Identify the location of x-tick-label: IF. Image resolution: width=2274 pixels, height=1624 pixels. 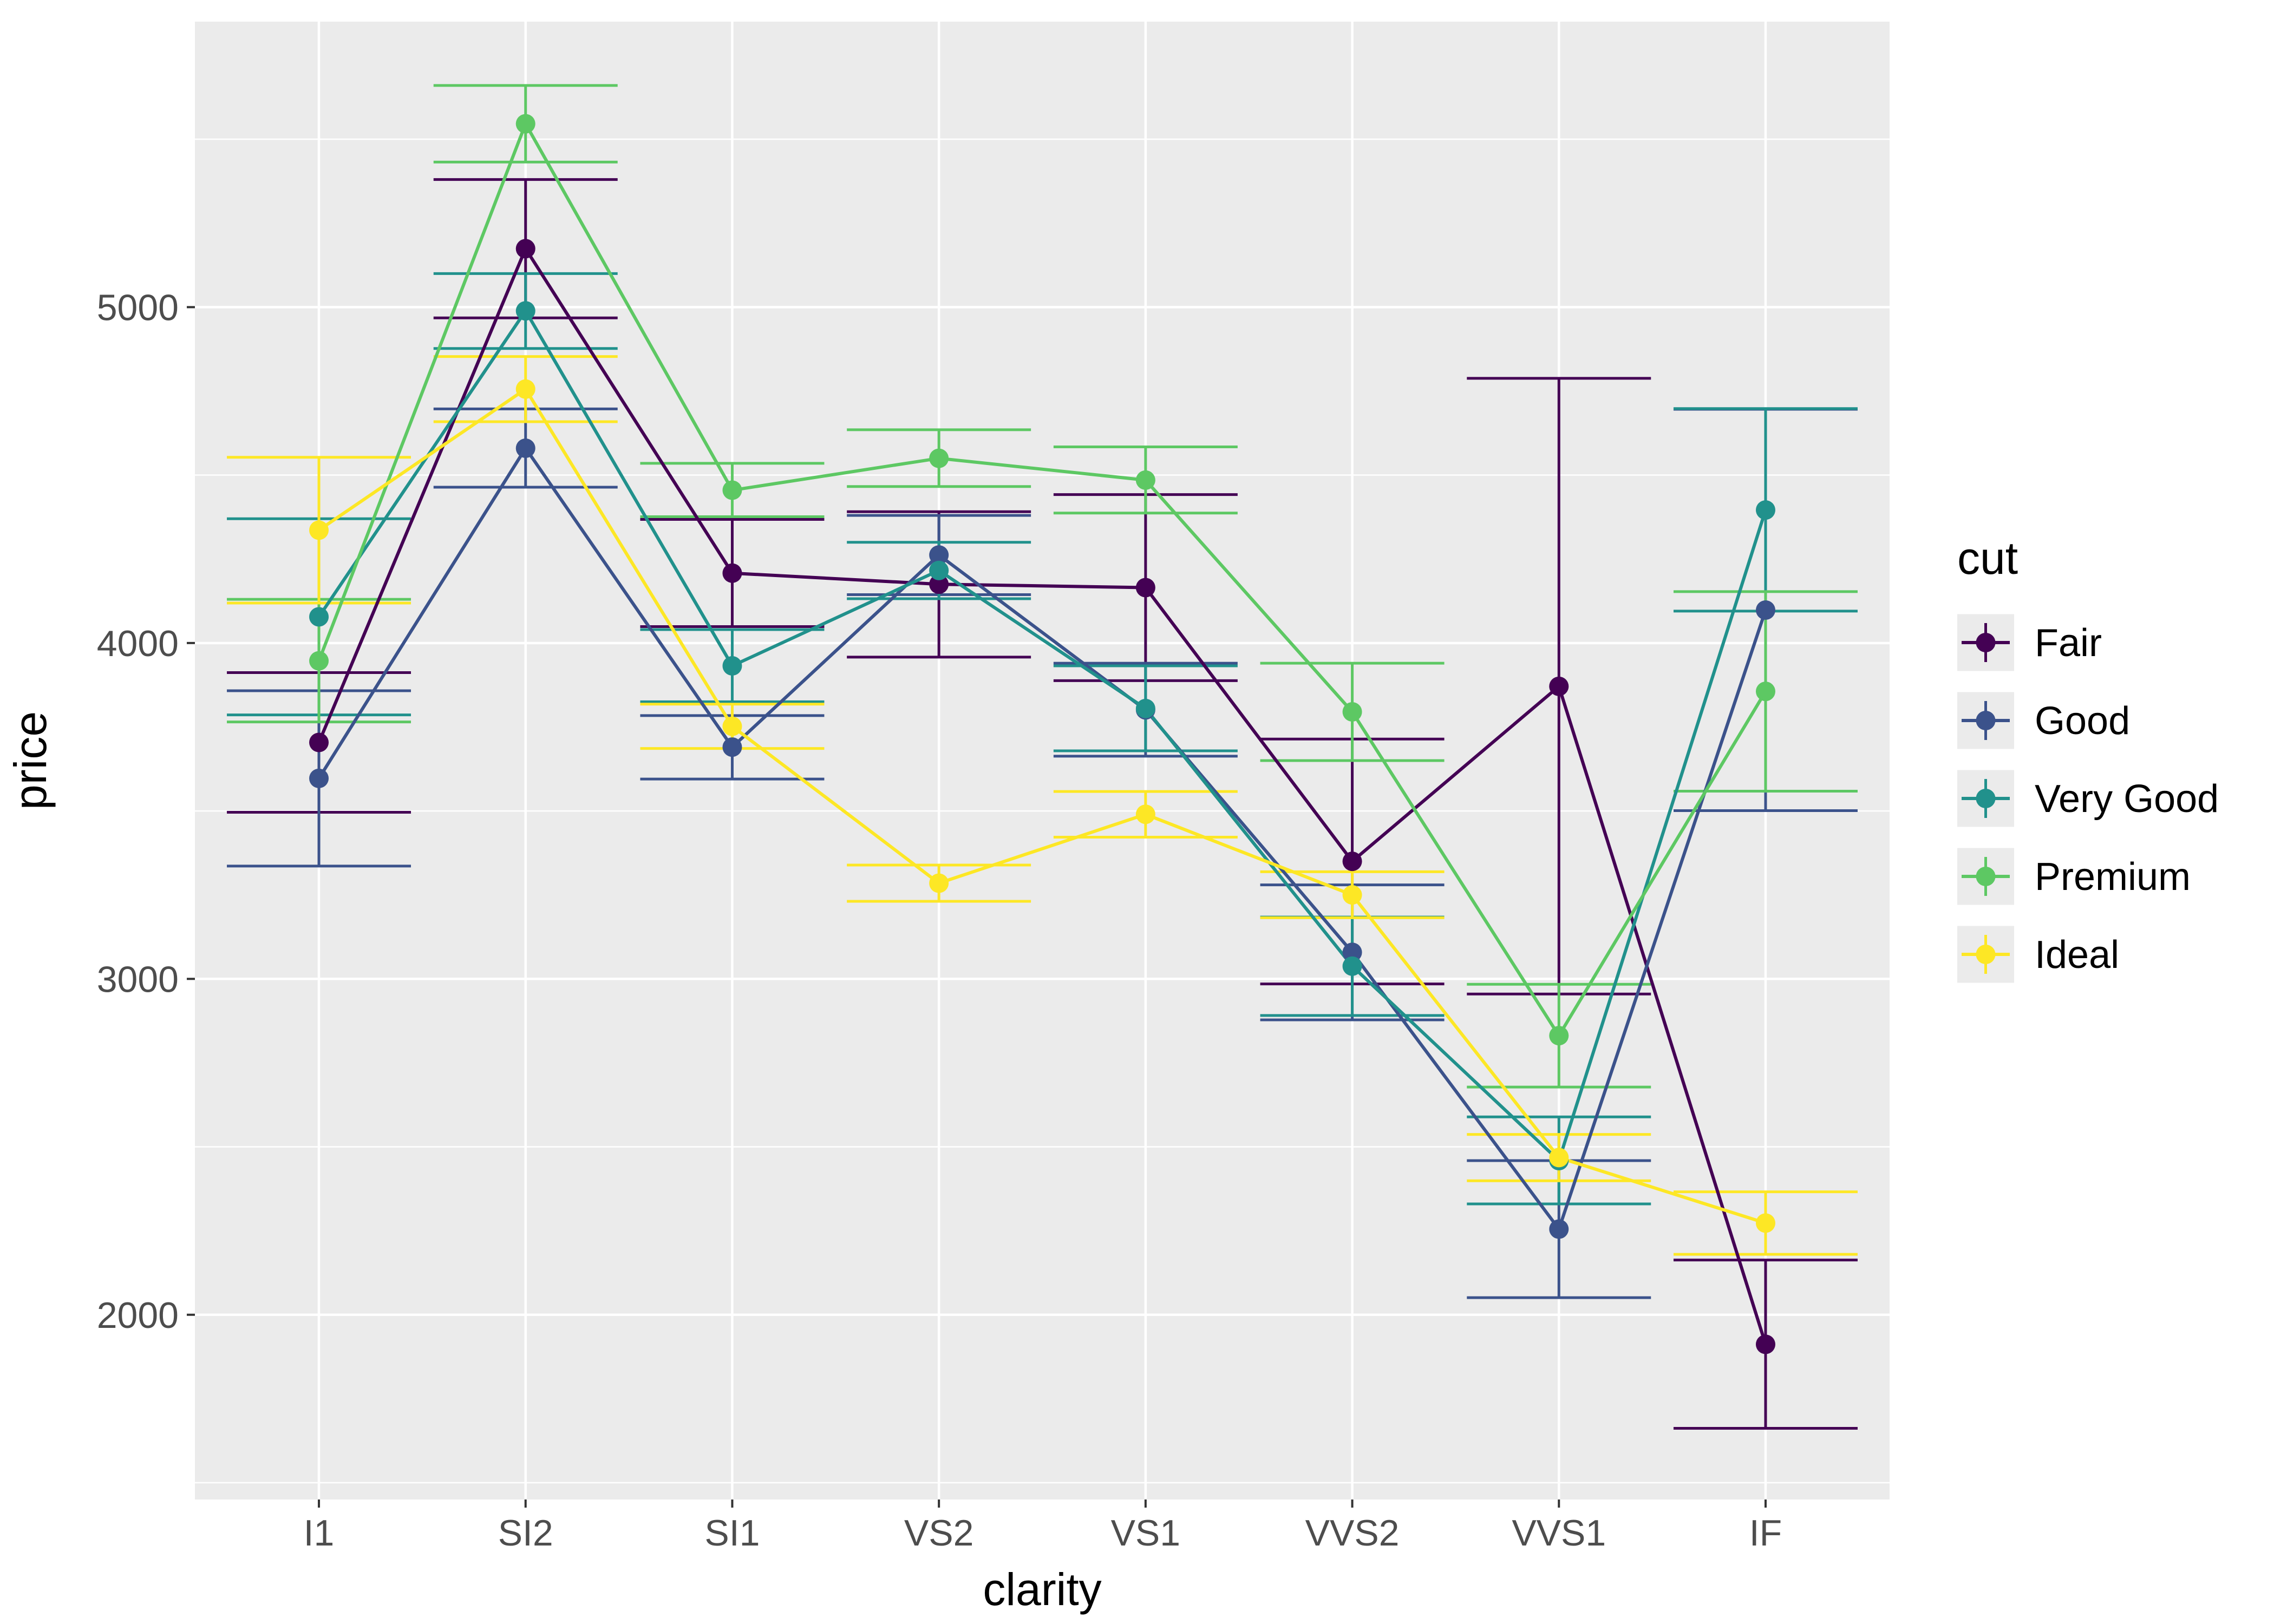
(1766, 1533).